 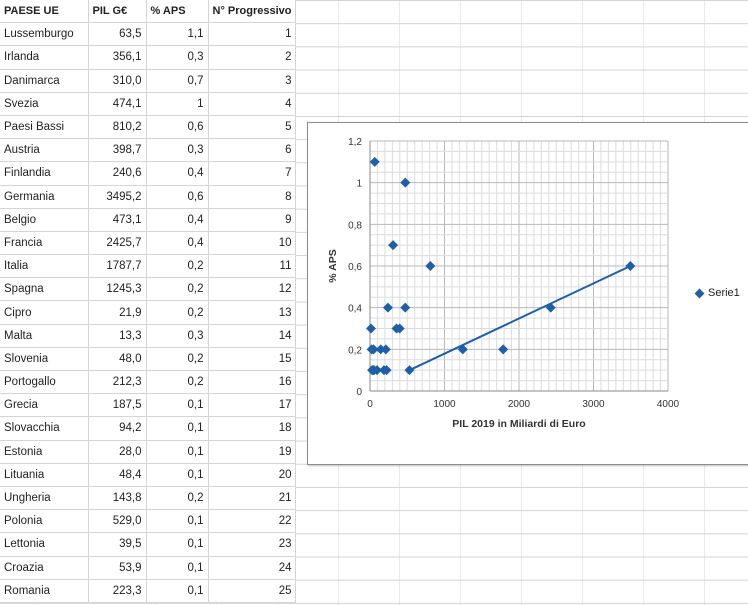 I want to click on table-cell: 5, so click(x=252, y=127).